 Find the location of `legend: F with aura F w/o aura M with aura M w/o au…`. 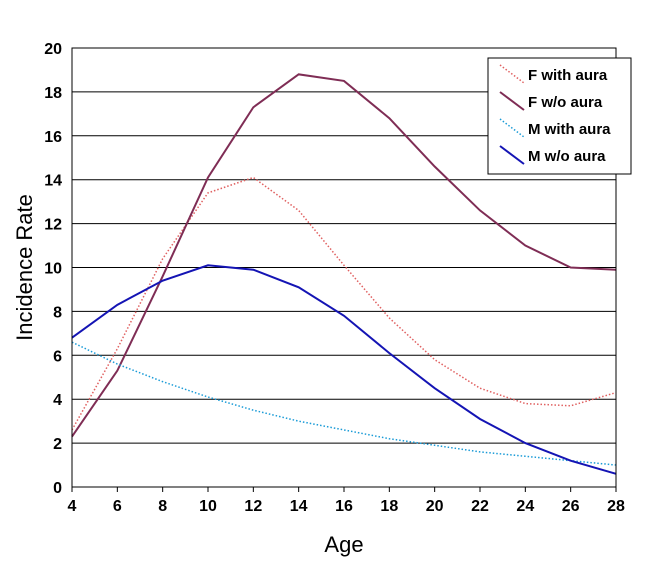

legend: F with aura F w/o aura M with aura M w/o au… is located at coordinates (559, 116).